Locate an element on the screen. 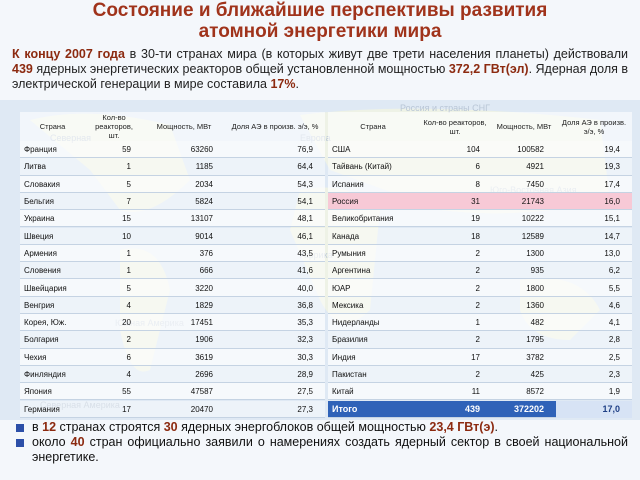 This screenshot has width=640, height=480. bold-text: 30 is located at coordinates (170, 427).